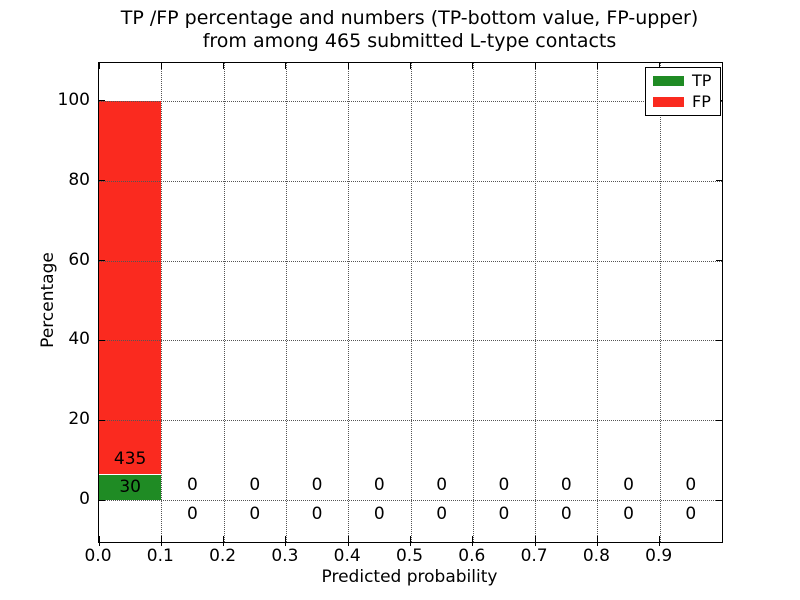  What do you see at coordinates (668, 102) in the screenshot?
I see `fp-legend-swatch` at bounding box center [668, 102].